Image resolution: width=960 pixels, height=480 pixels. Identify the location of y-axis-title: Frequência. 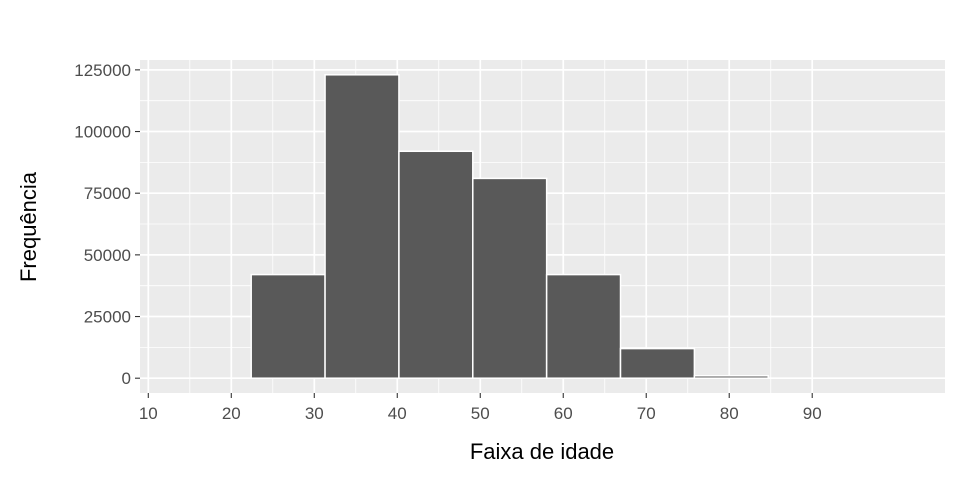
(28, 226).